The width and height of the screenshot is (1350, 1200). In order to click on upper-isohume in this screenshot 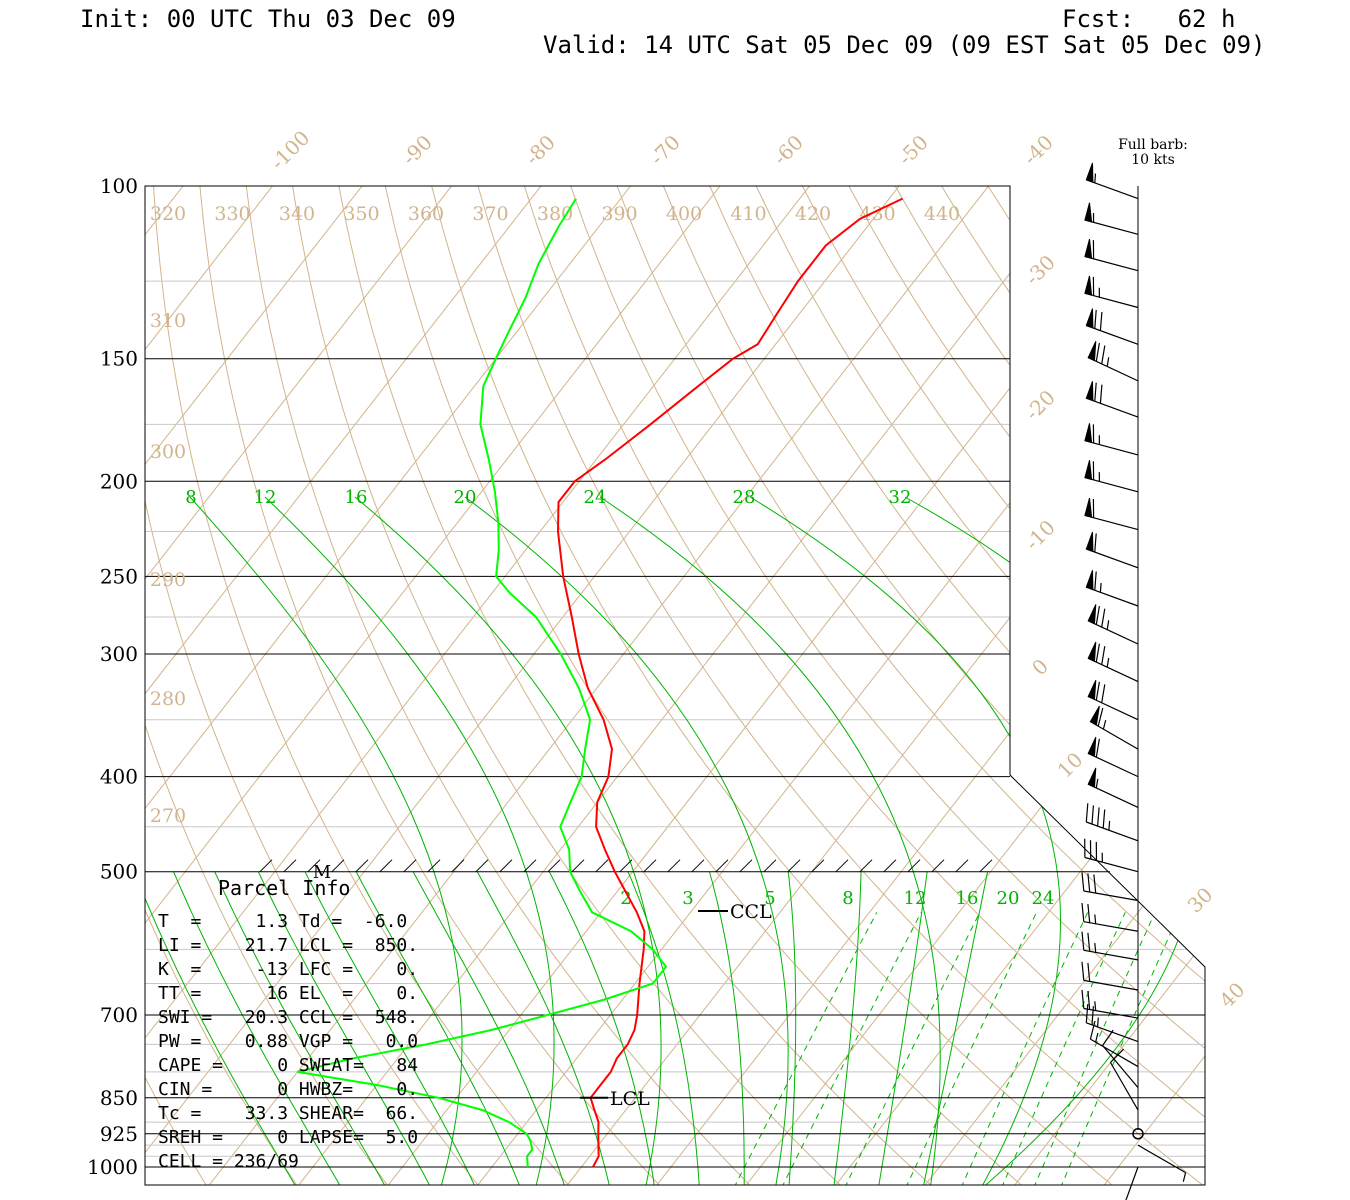, I will do `click(626, 840)`.